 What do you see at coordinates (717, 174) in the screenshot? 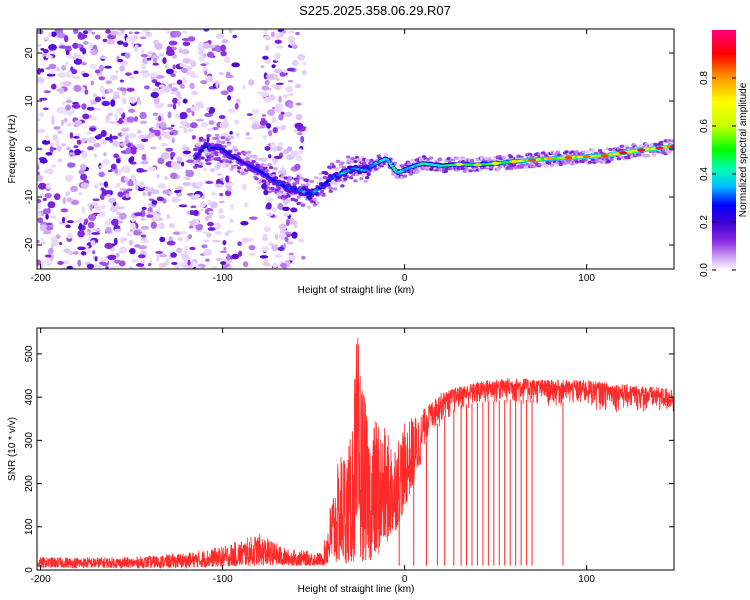
I see `colorbar-axis: 0.0 0.2 0.4 0.6 0.8` at bounding box center [717, 174].